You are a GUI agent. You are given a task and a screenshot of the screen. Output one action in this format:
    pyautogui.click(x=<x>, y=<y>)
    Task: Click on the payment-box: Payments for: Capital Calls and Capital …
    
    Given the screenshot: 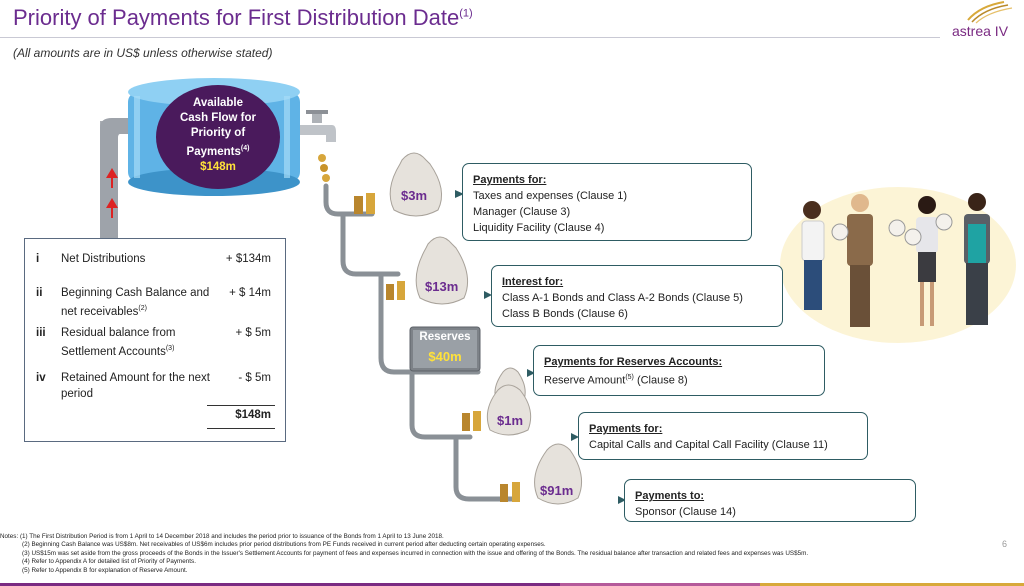 What is the action you would take?
    pyautogui.click(x=723, y=436)
    